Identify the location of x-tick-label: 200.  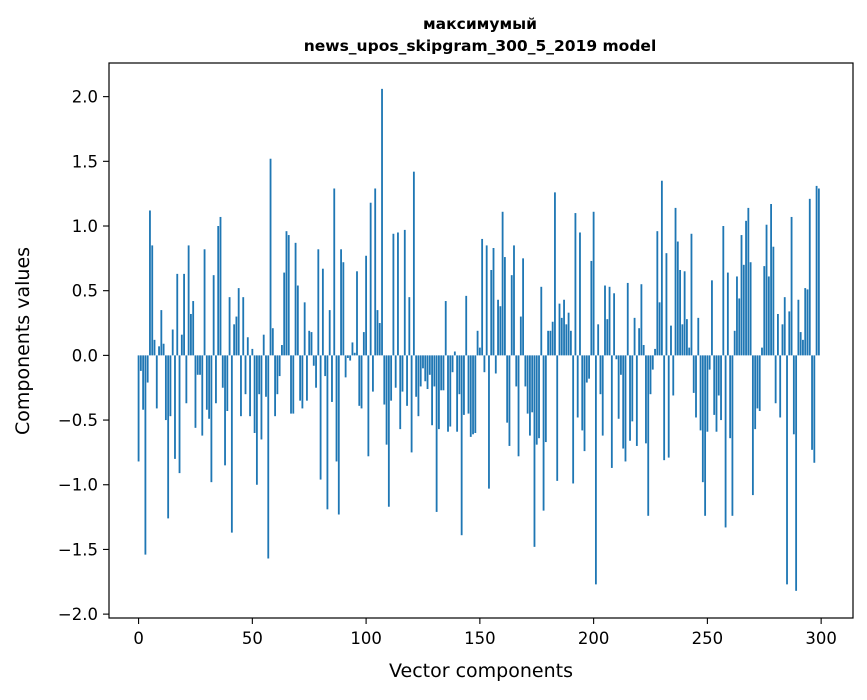
(594, 638).